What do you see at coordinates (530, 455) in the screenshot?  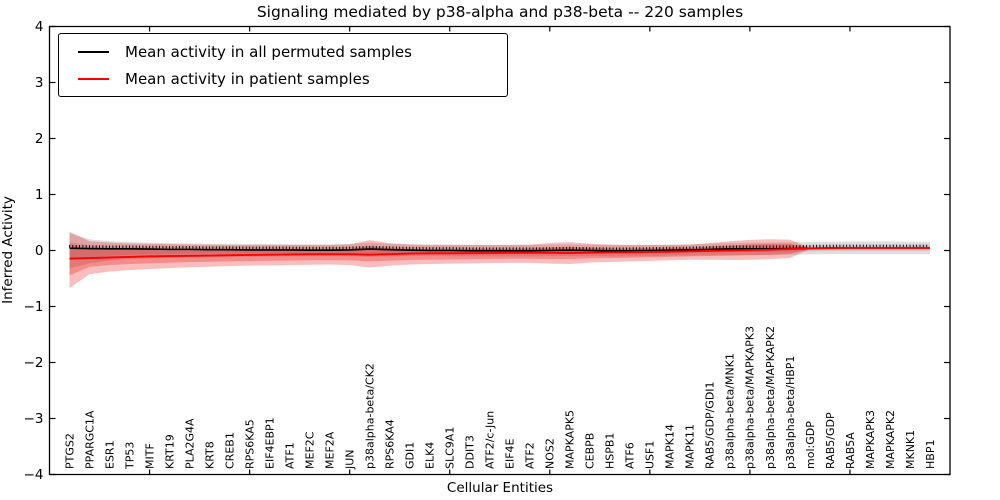 I see `x-category-label: ATF2` at bounding box center [530, 455].